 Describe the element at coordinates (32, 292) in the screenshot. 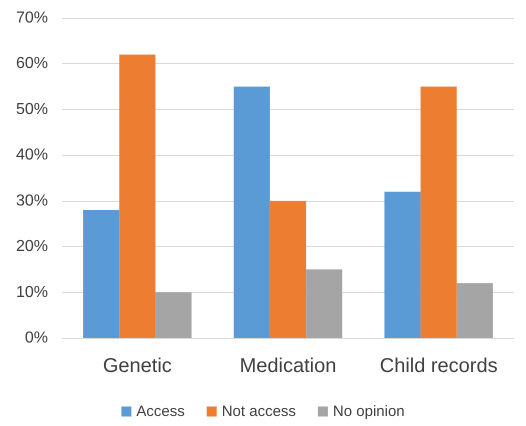

I see `y-tick-label: 10%` at that location.